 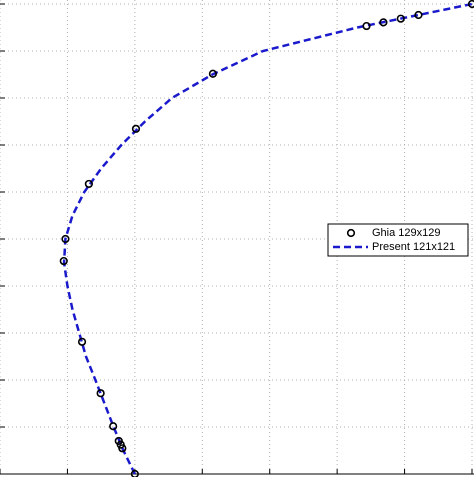 I want to click on legend-marker, so click(x=351, y=233).